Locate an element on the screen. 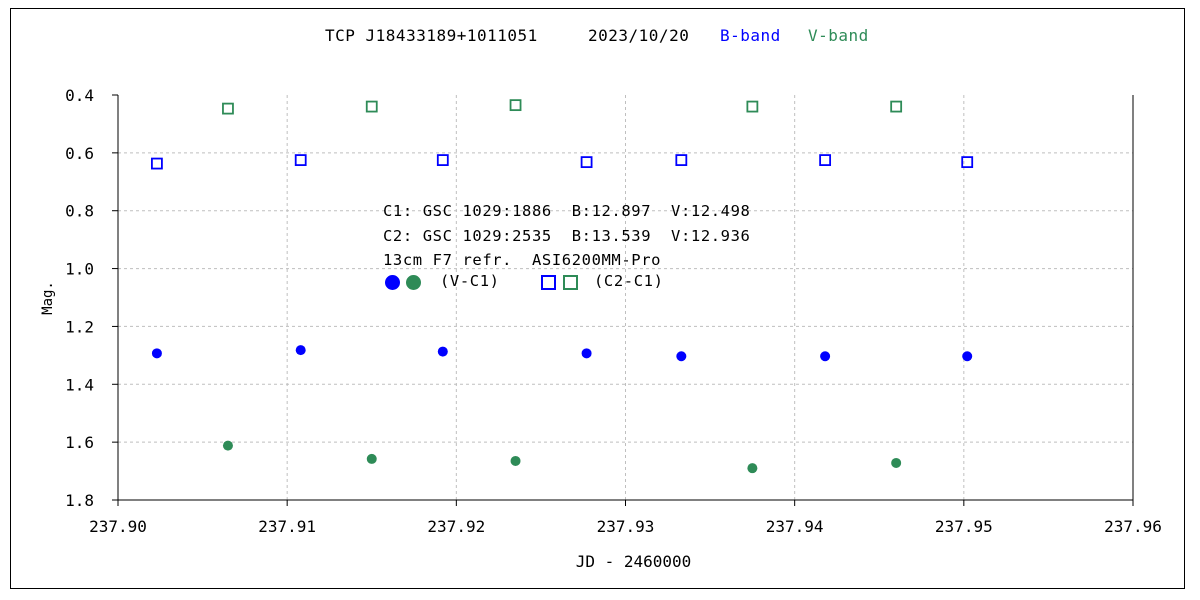  y-tick-label: 0.6 is located at coordinates (79, 153).